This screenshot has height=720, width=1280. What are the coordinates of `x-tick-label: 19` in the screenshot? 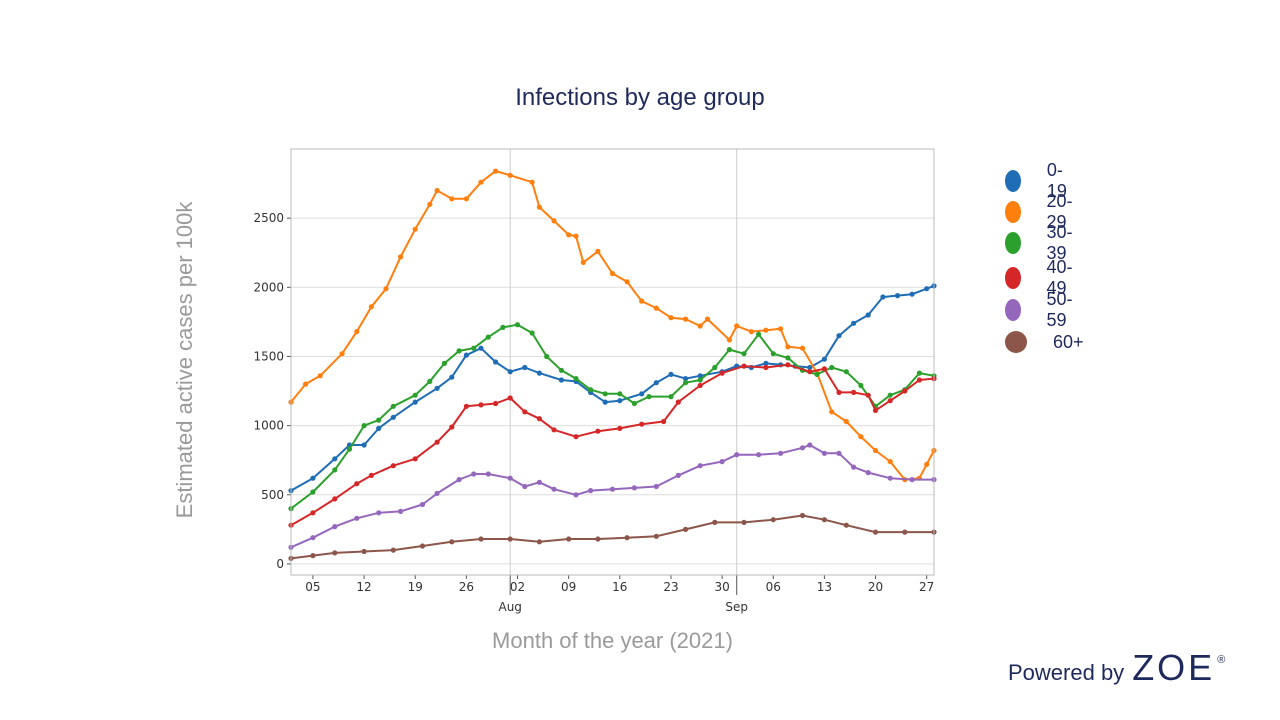 It's located at (415, 587).